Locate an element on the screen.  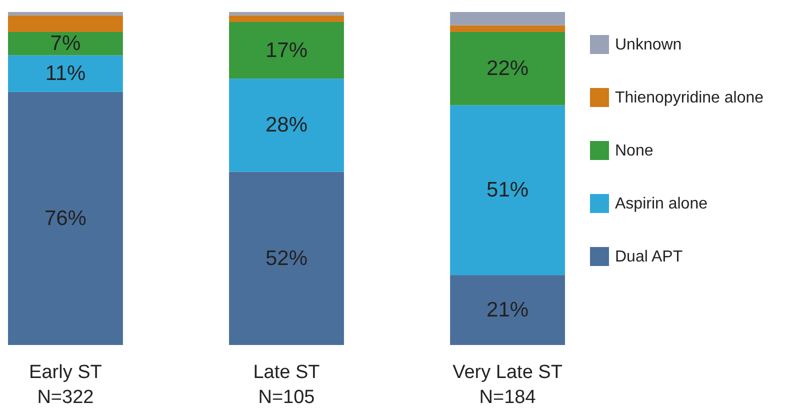
x-tick-label: Early ST N=322 is located at coordinates (65, 385).